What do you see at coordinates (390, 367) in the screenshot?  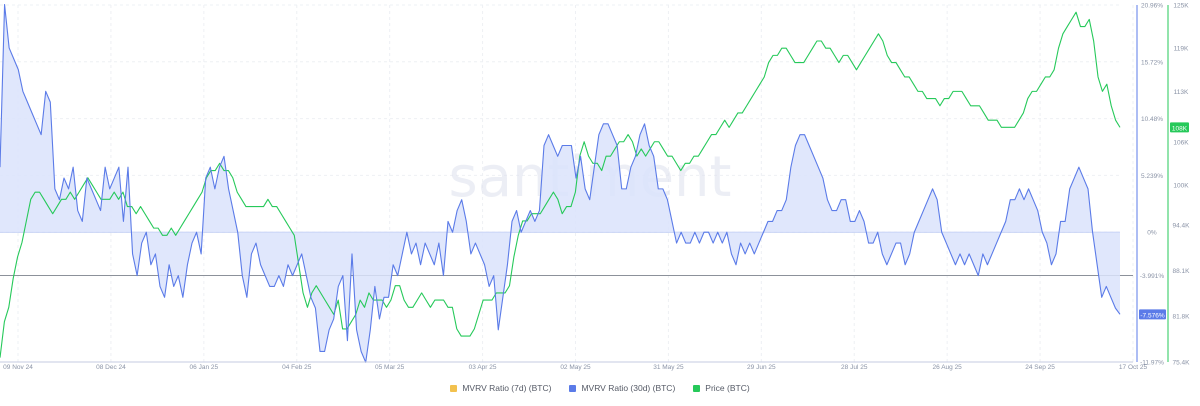 I see `x-tick-label: 05 Mar 25` at bounding box center [390, 367].